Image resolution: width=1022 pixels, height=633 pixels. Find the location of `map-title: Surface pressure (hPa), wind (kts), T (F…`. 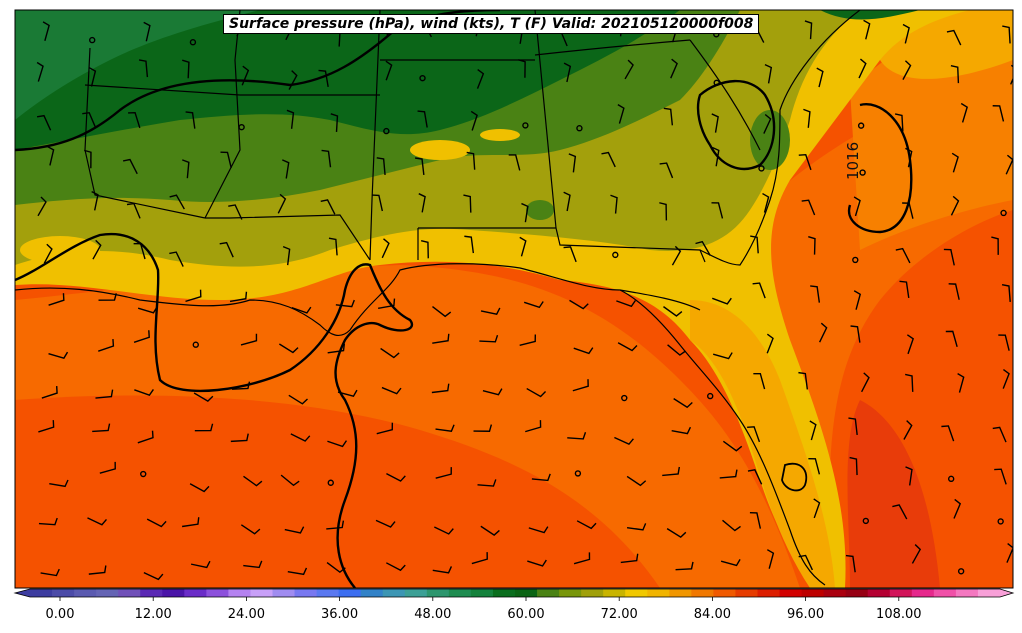

map-title: Surface pressure (hPa), wind (kts), T (F… is located at coordinates (491, 24).